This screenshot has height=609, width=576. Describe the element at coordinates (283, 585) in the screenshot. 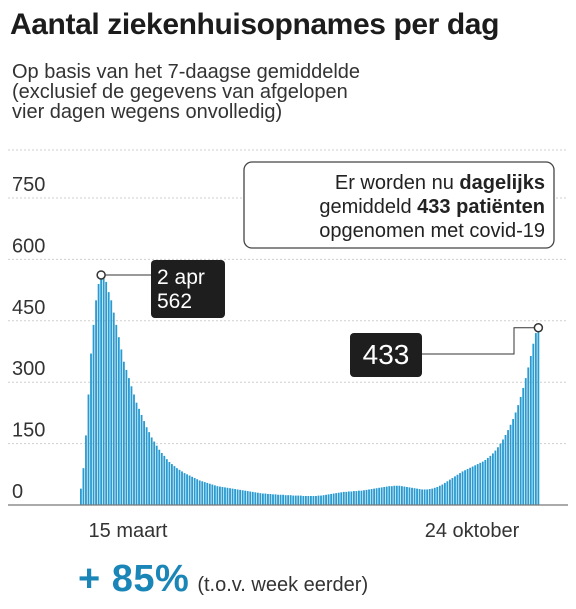

I see `weekly-change-note: (t.o.v. week eerder)` at that location.